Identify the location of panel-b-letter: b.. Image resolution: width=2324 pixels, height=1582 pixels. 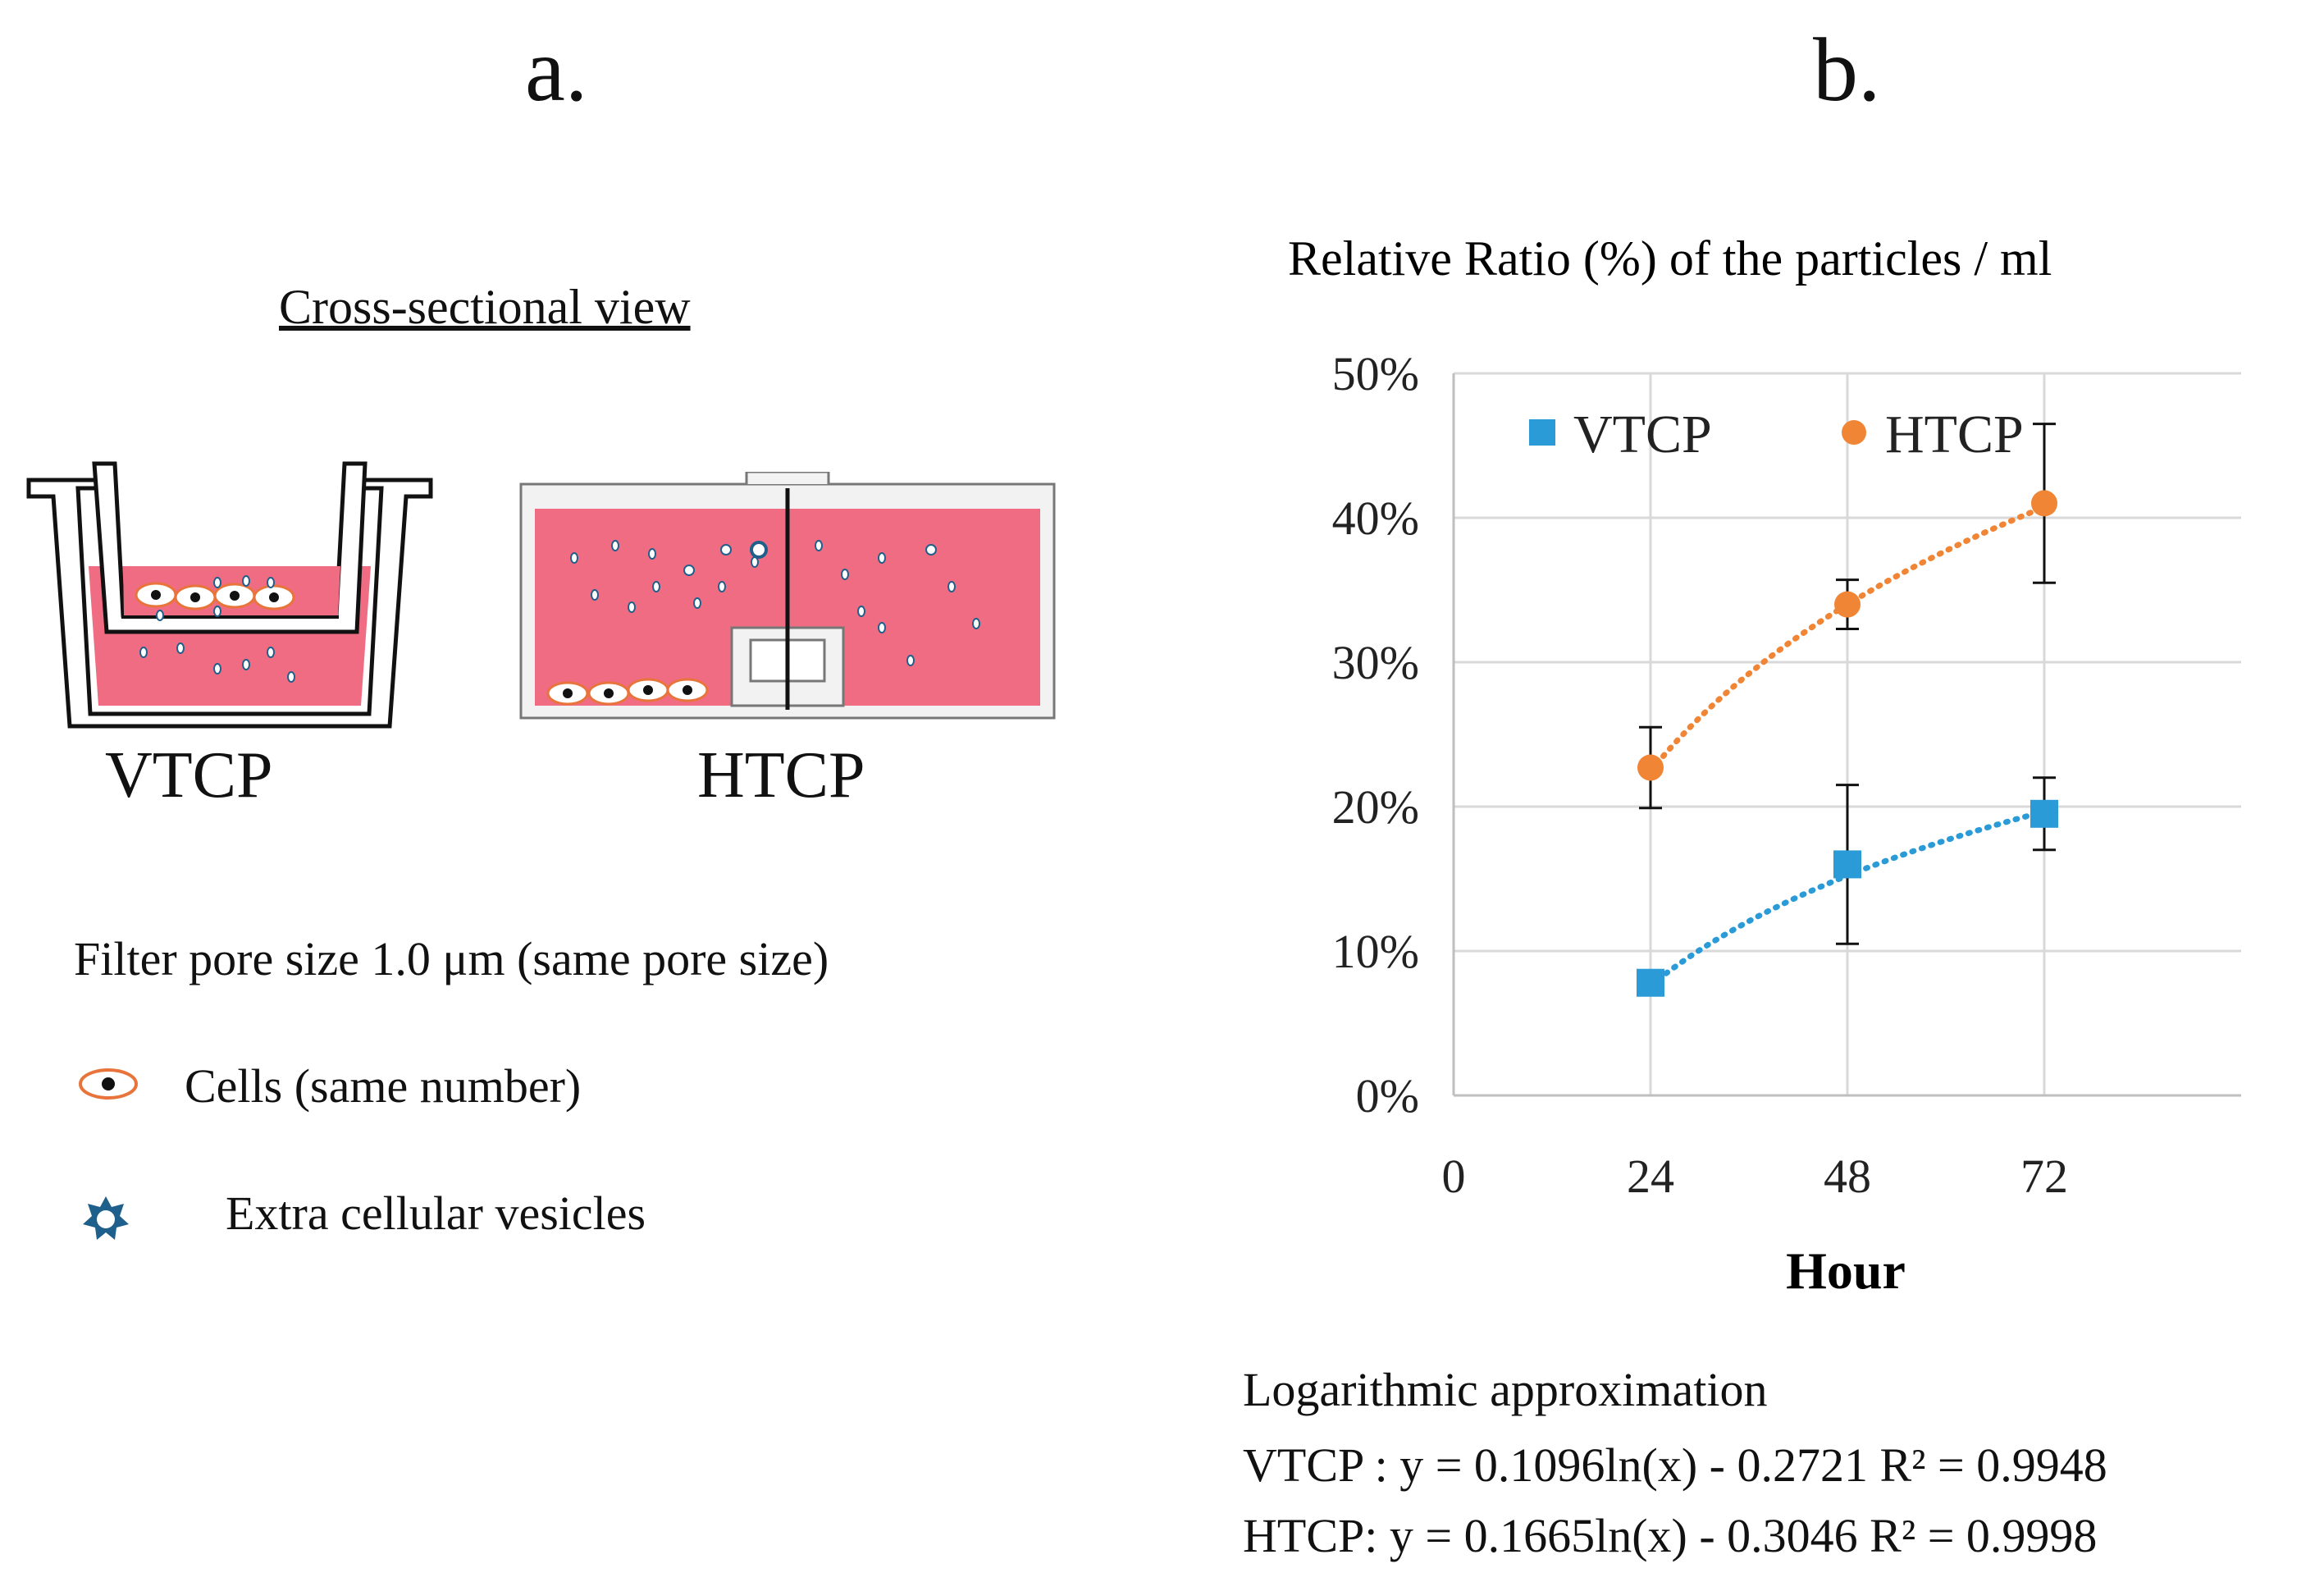
(1847, 70).